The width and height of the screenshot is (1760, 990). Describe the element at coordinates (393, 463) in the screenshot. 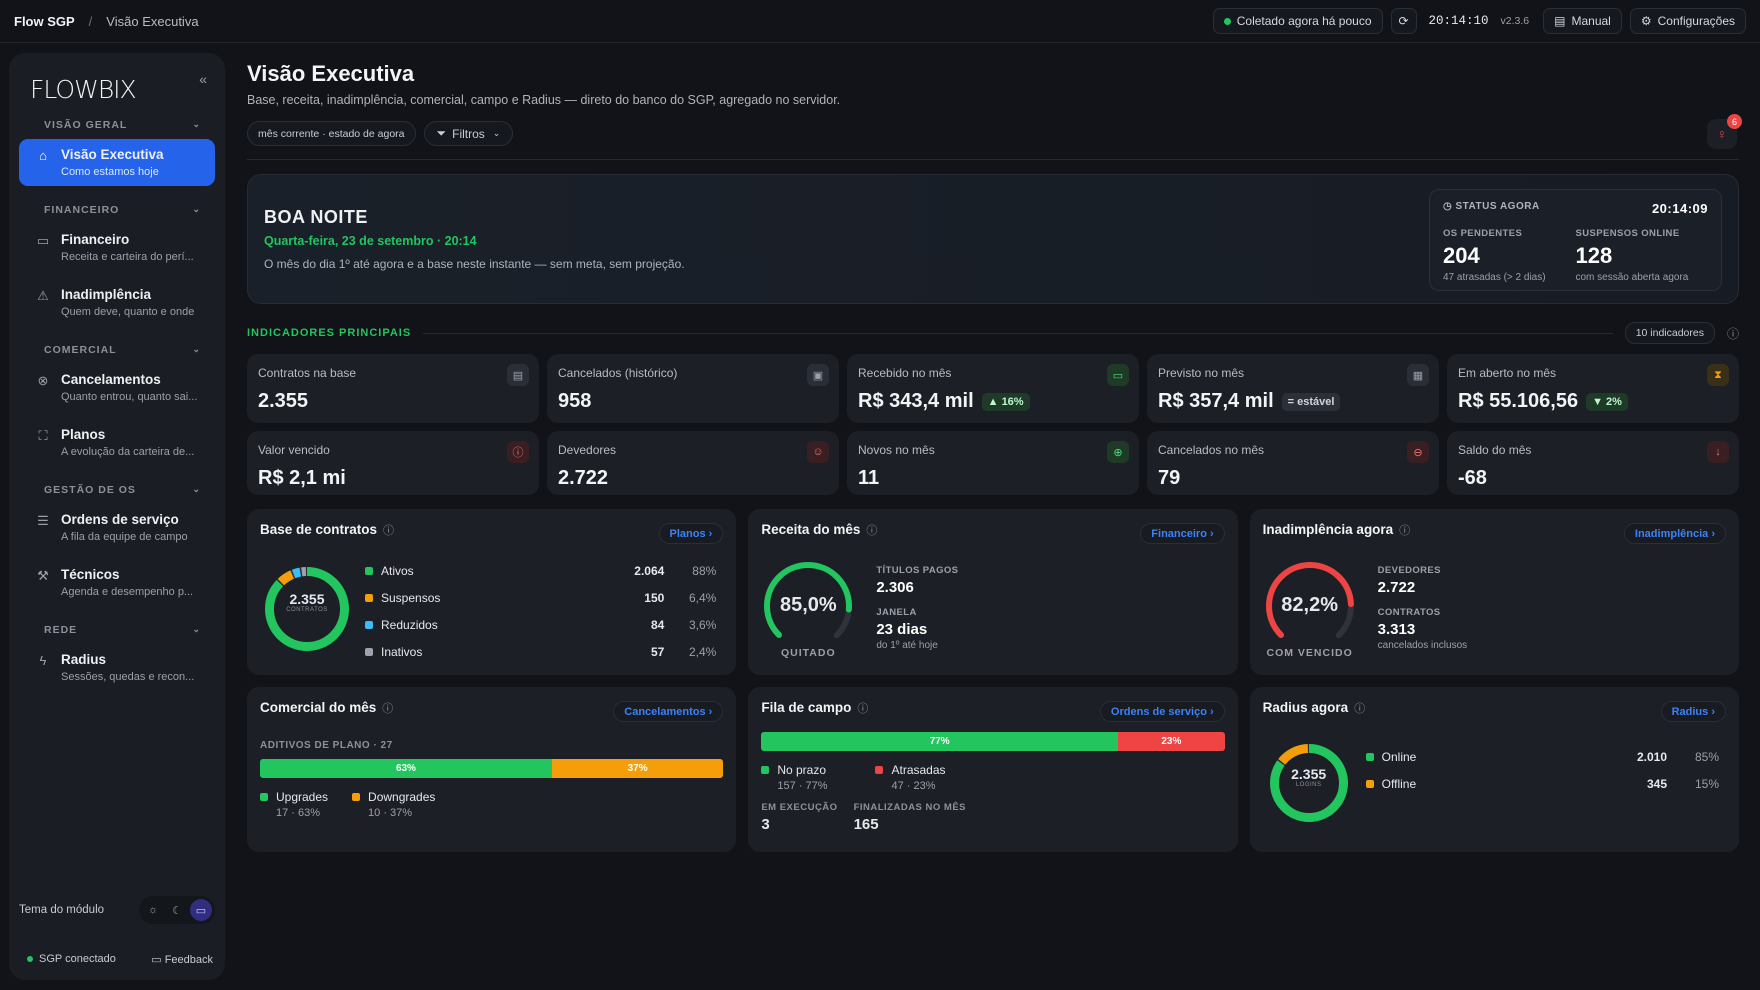

I see `kpi-card: Valor vencido R$ 2,1 mi ⓘ` at that location.